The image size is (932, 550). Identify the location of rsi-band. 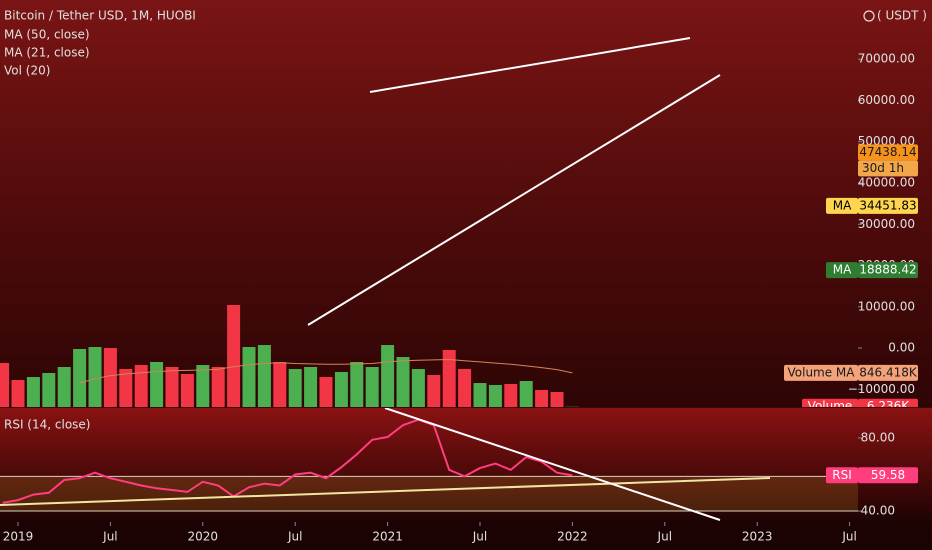
(429, 494).